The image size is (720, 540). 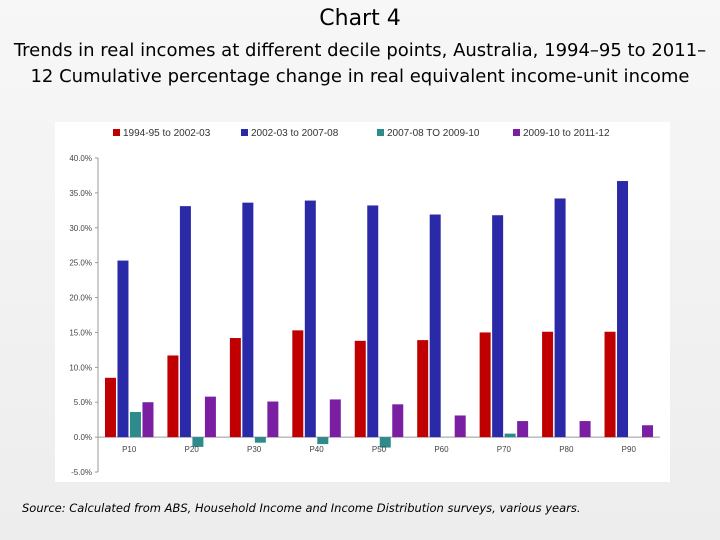 What do you see at coordinates (441, 449) in the screenshot?
I see `x-tick-label-P60: P60` at bounding box center [441, 449].